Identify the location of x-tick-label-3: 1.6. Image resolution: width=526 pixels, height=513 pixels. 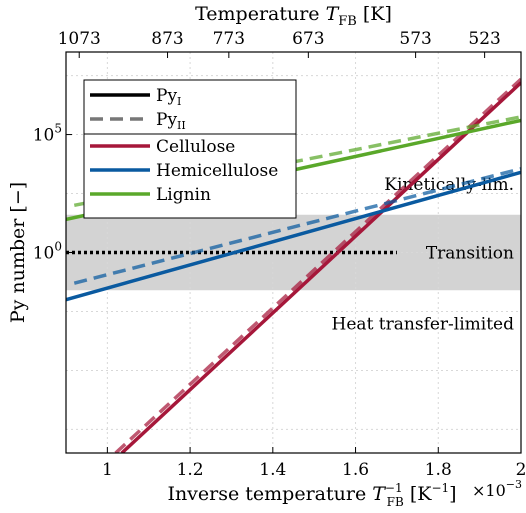
(355, 470).